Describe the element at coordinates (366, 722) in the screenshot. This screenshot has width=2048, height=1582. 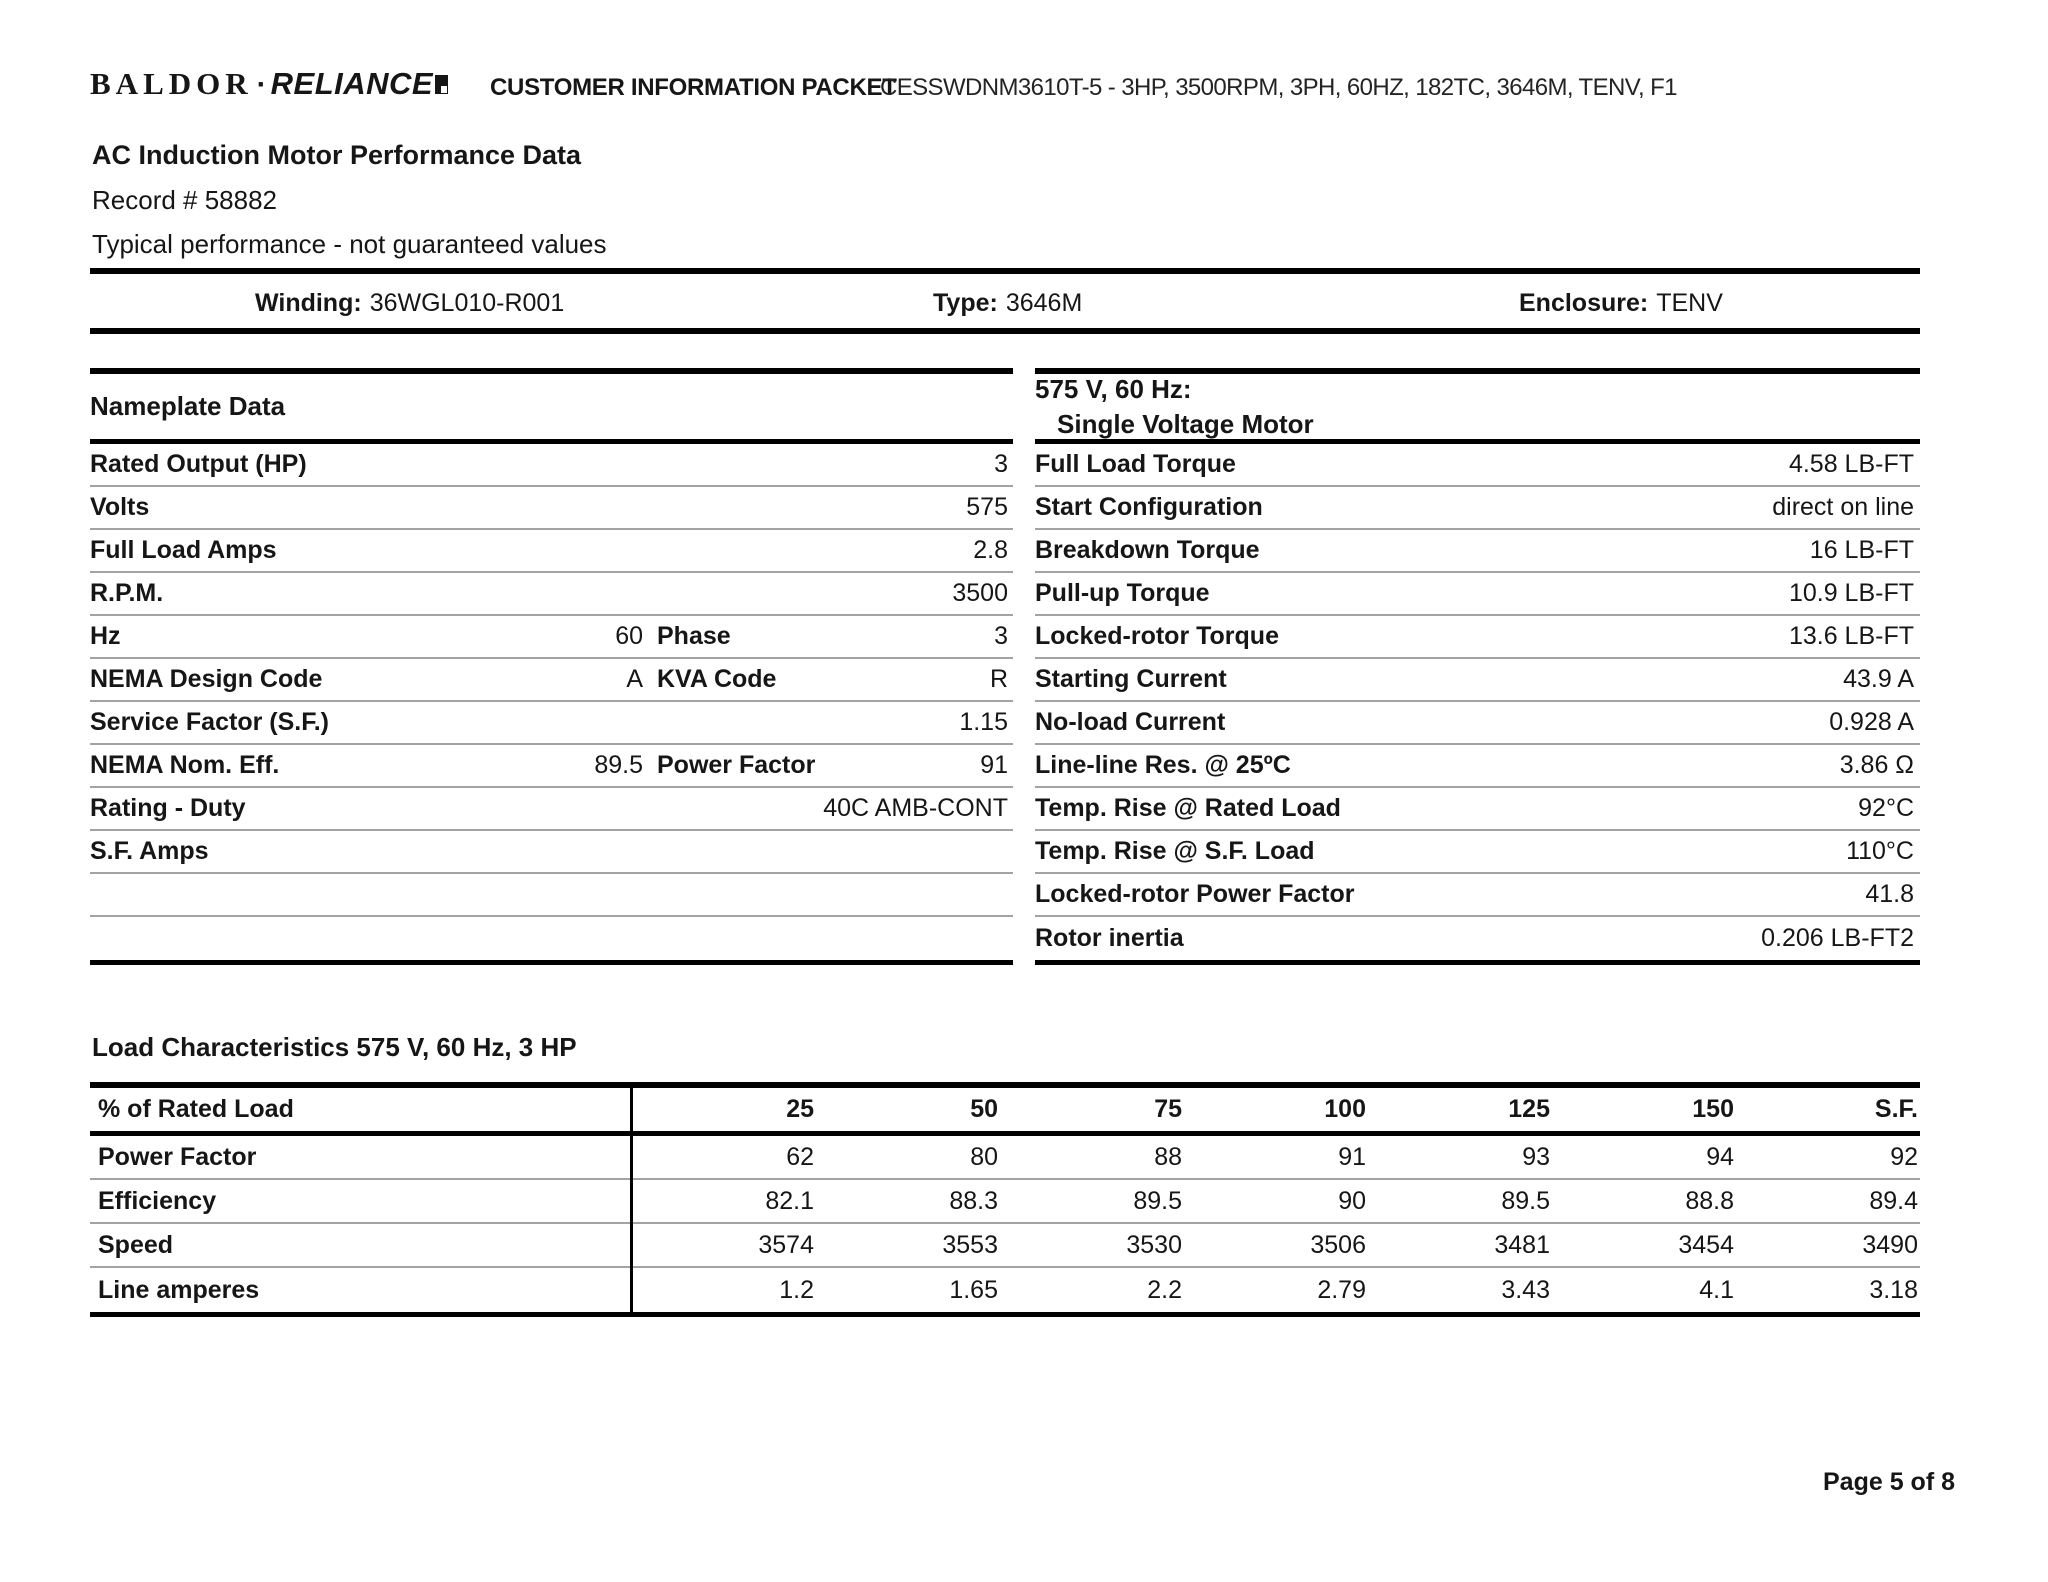
I see `nameplate-row-left: Service Factor (S.F.)` at that location.